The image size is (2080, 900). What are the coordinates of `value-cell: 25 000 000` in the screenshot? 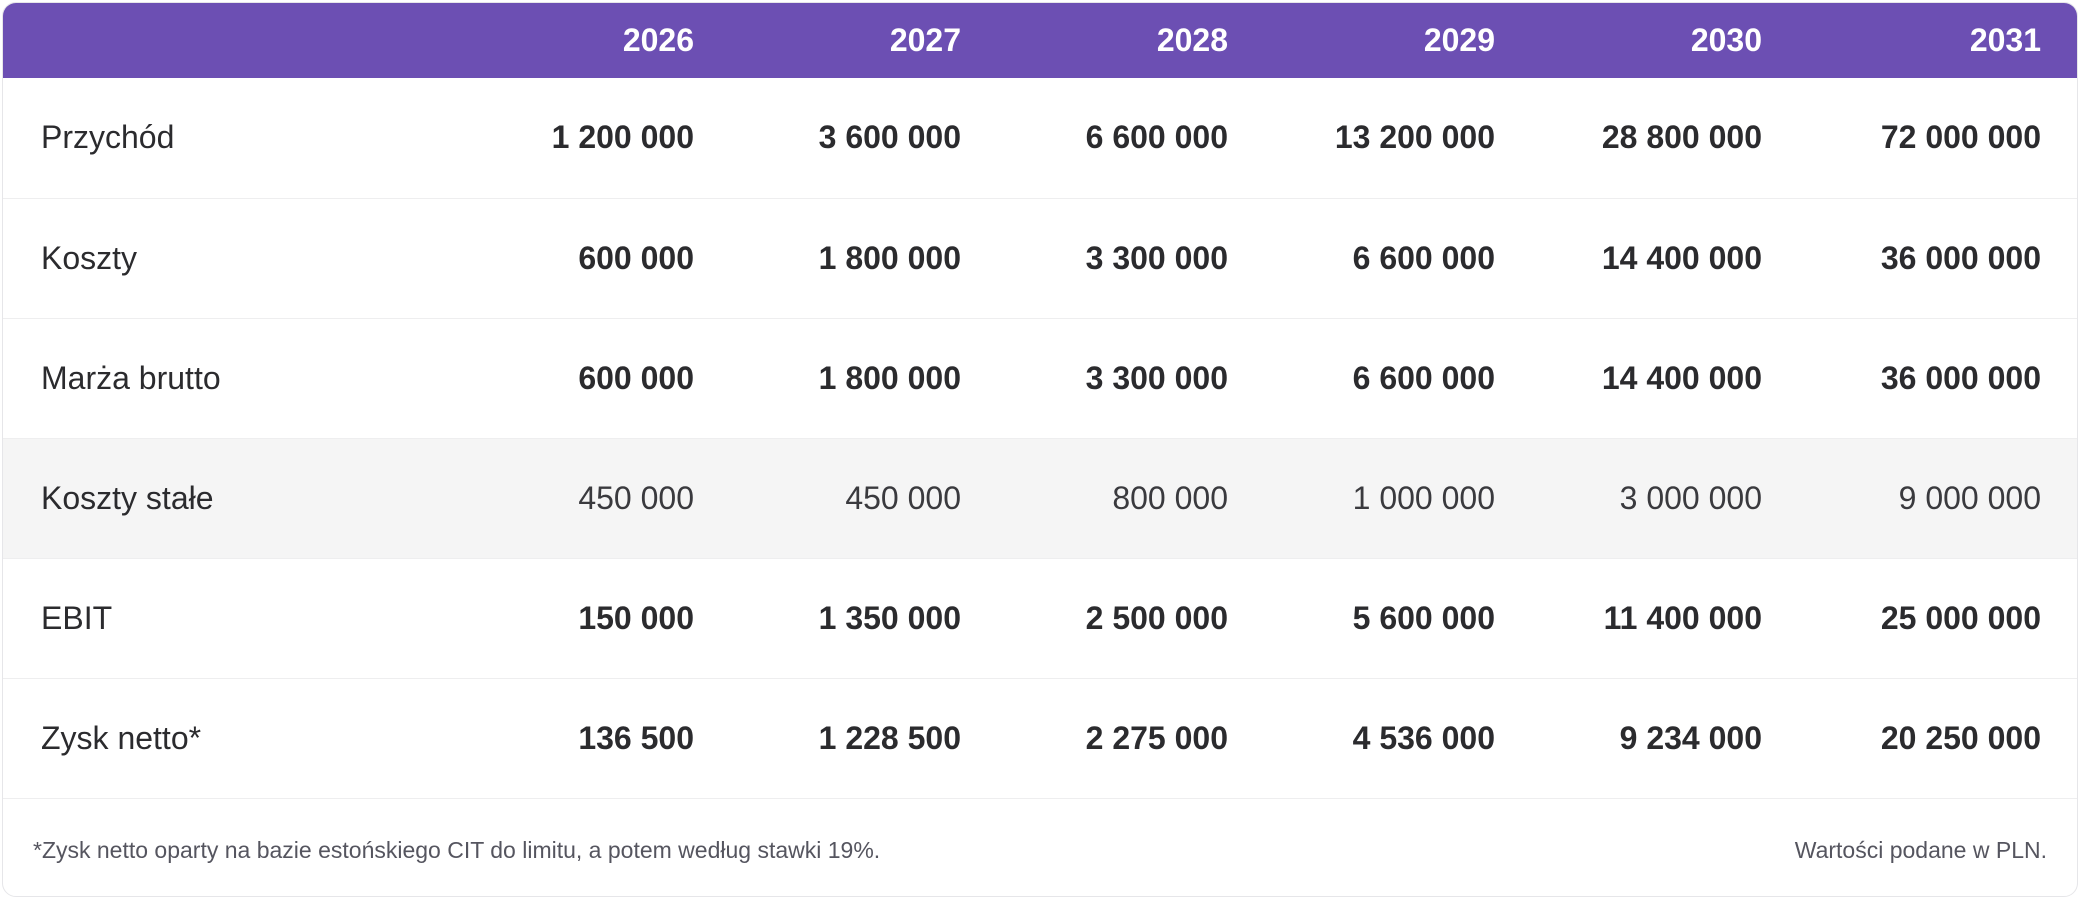 It's located at (1960, 617).